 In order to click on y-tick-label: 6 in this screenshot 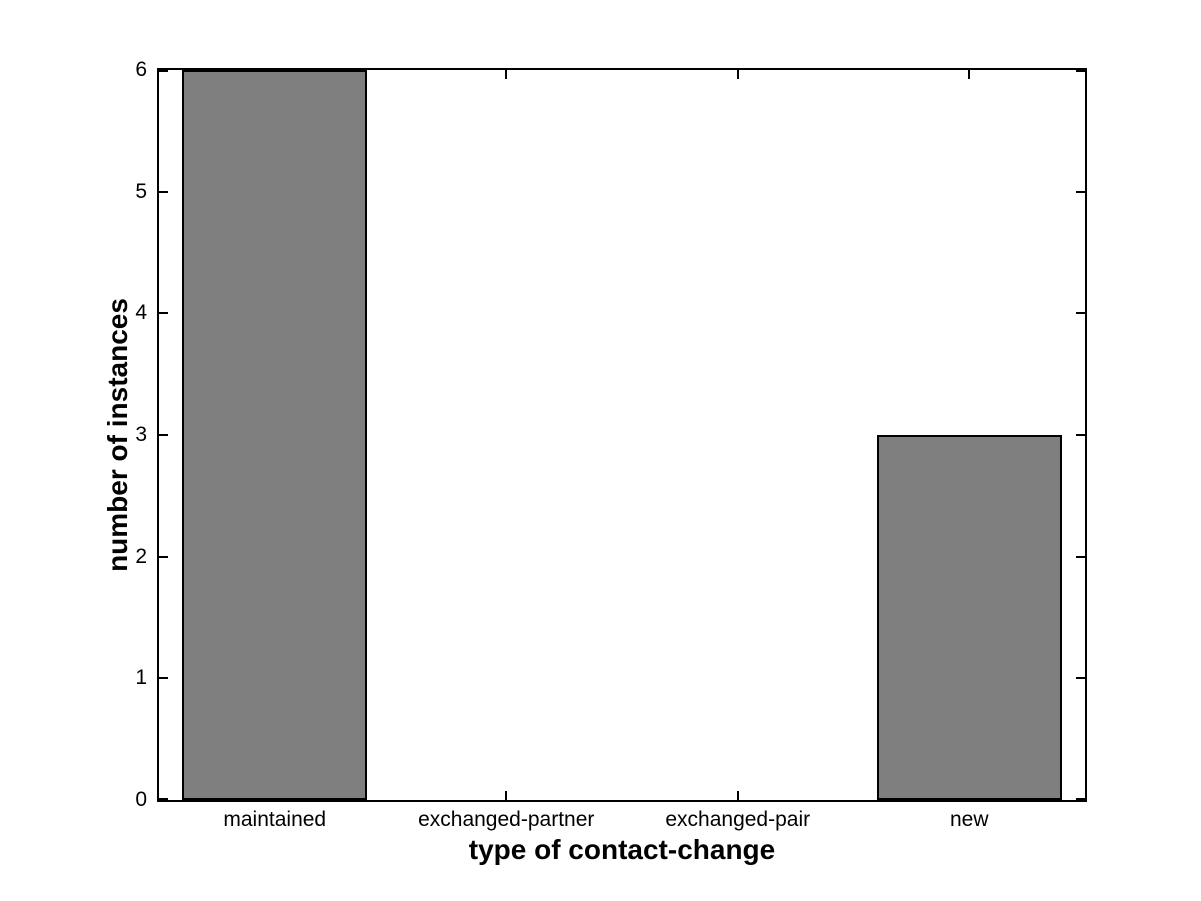, I will do `click(141, 69)`.